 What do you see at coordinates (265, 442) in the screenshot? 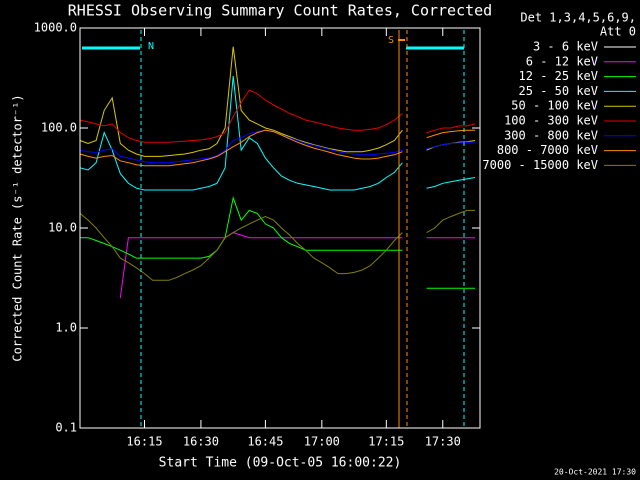
I see `x-tick-label: 16:45` at bounding box center [265, 442].